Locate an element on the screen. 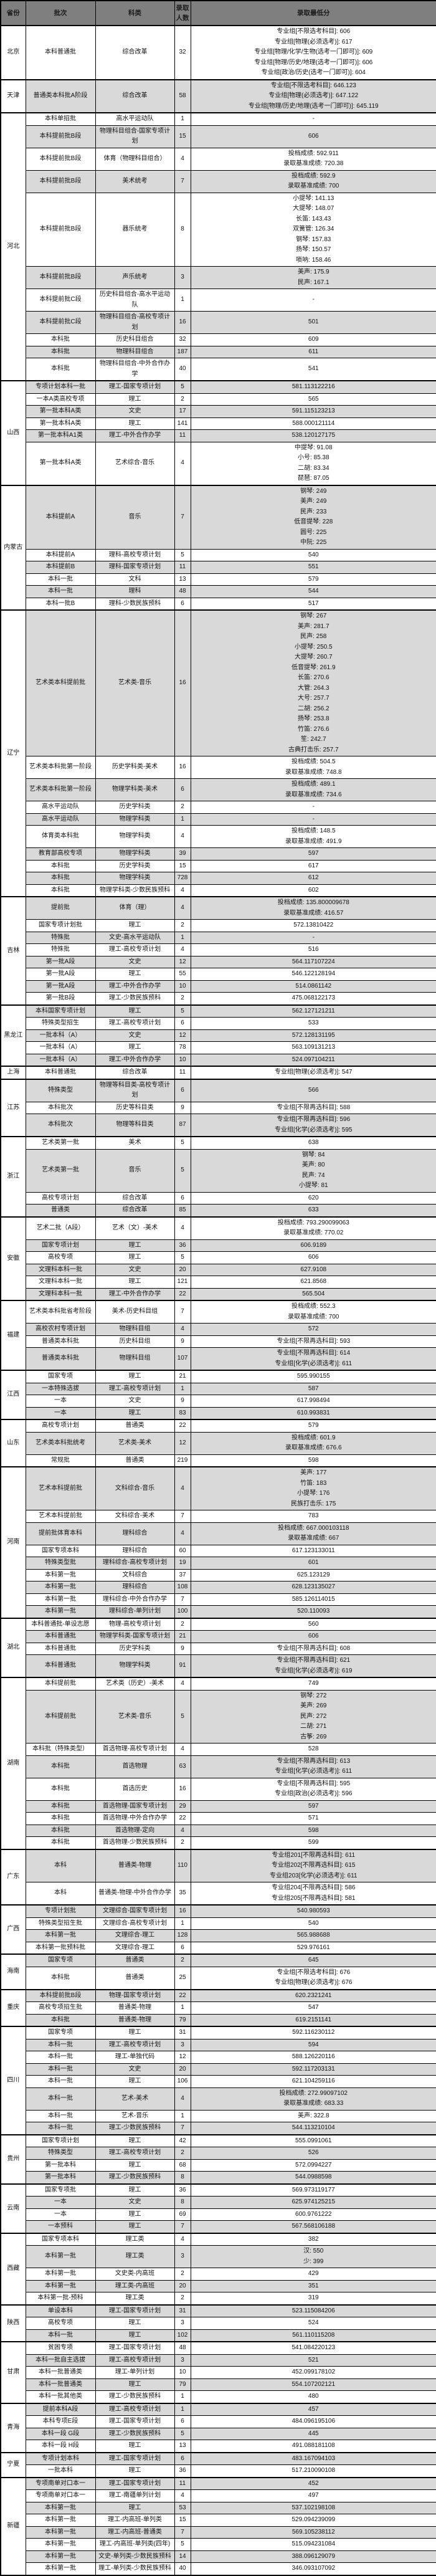  batch-cell: 本科批（特殊类型） is located at coordinates (60, 1749).